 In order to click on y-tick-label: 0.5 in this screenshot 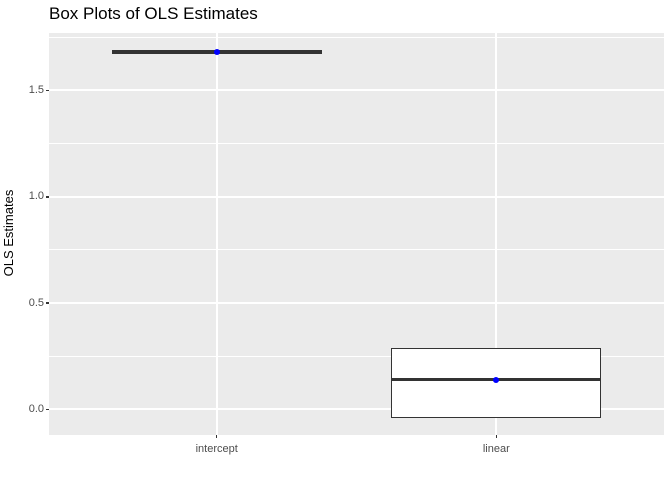, I will do `click(36, 302)`.